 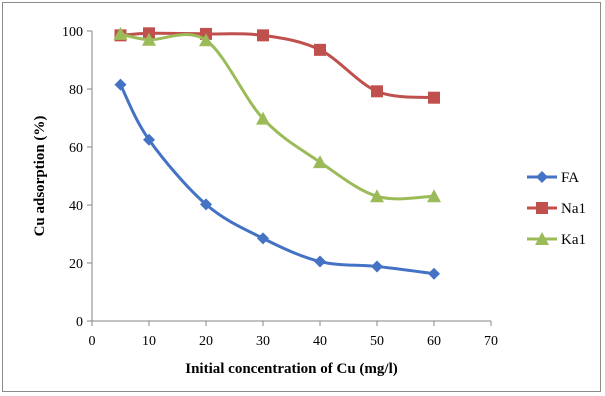 What do you see at coordinates (542, 208) in the screenshot?
I see `legend-marker-na1` at bounding box center [542, 208].